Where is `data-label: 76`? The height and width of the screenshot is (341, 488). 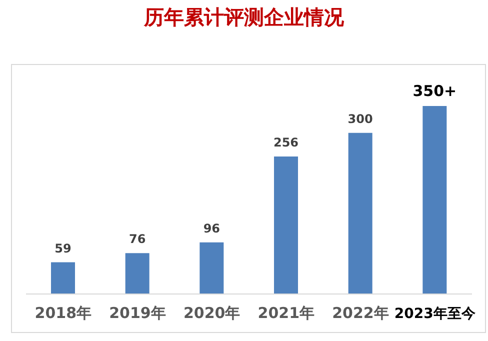 data-label: 76 is located at coordinates (137, 239).